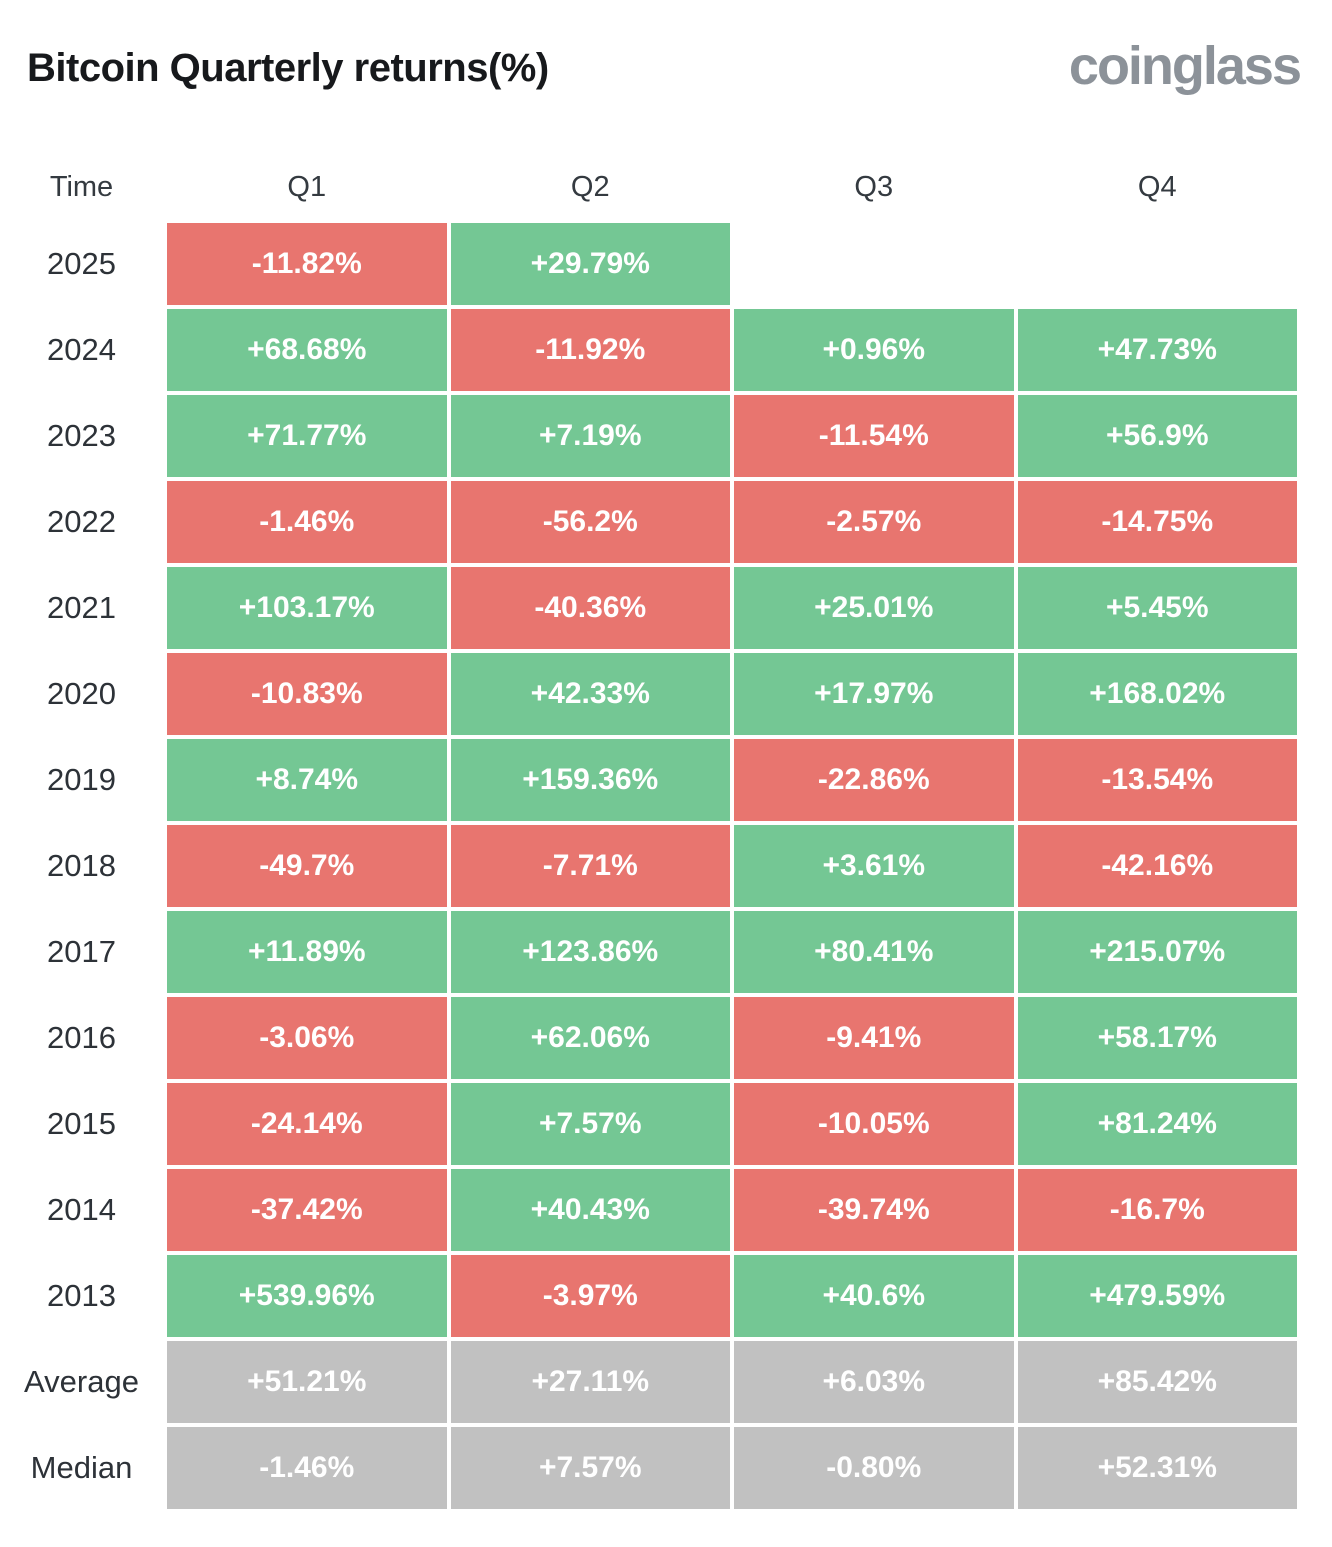 Image resolution: width=1332 pixels, height=1547 pixels. What do you see at coordinates (874, 607) in the screenshot?
I see `return-cell: +25.01%` at bounding box center [874, 607].